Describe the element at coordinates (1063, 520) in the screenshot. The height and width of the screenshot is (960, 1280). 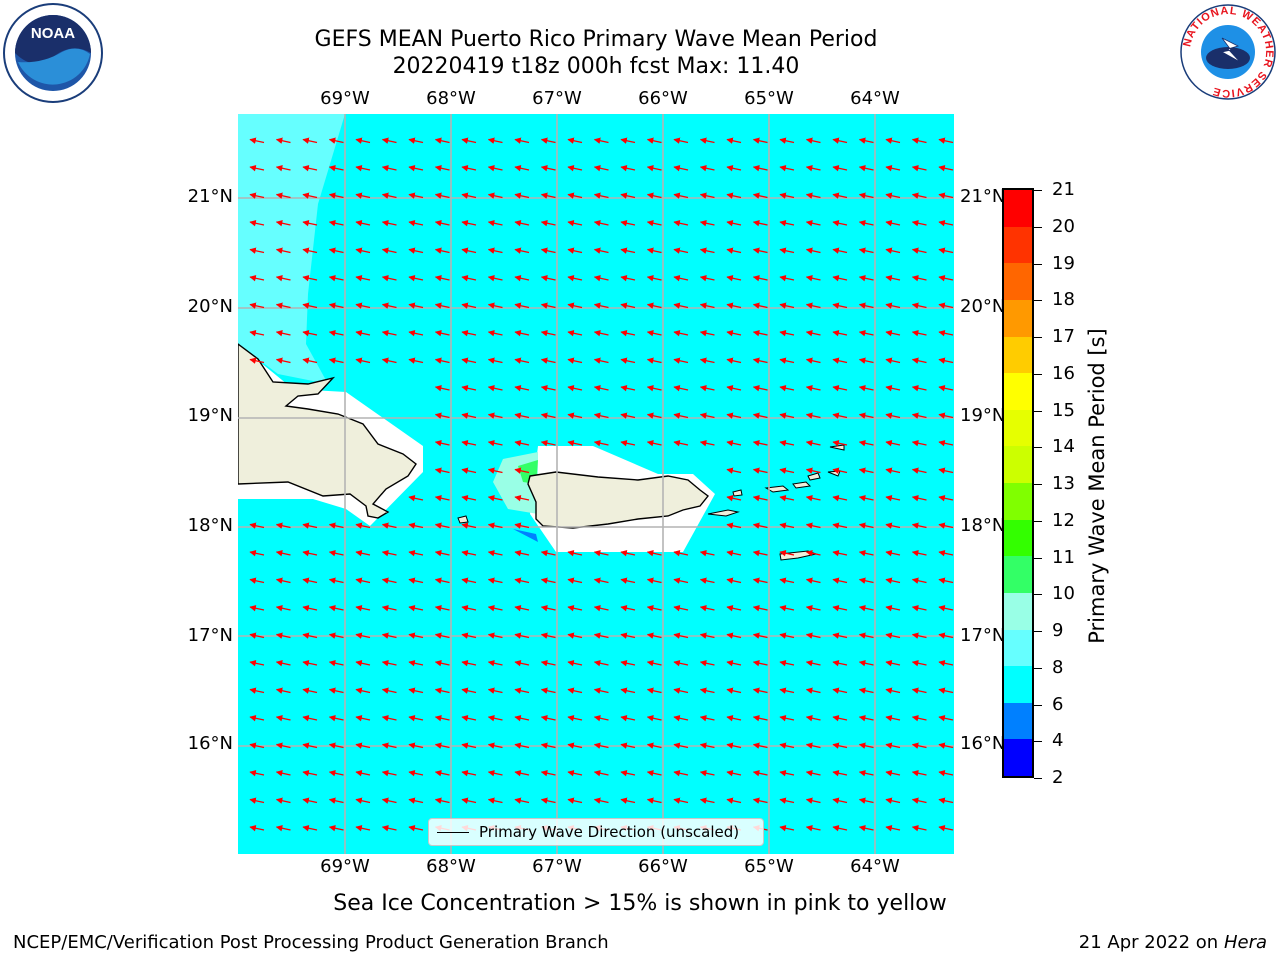
I see `colorbar-tick-label: 12` at that location.